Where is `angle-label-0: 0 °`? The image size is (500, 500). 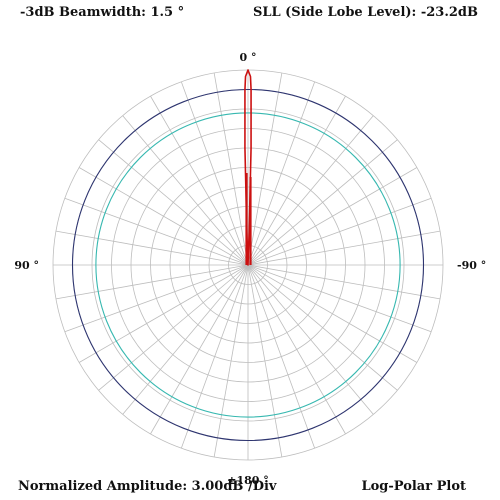
angle-label-0: 0 ° is located at coordinates (248, 57).